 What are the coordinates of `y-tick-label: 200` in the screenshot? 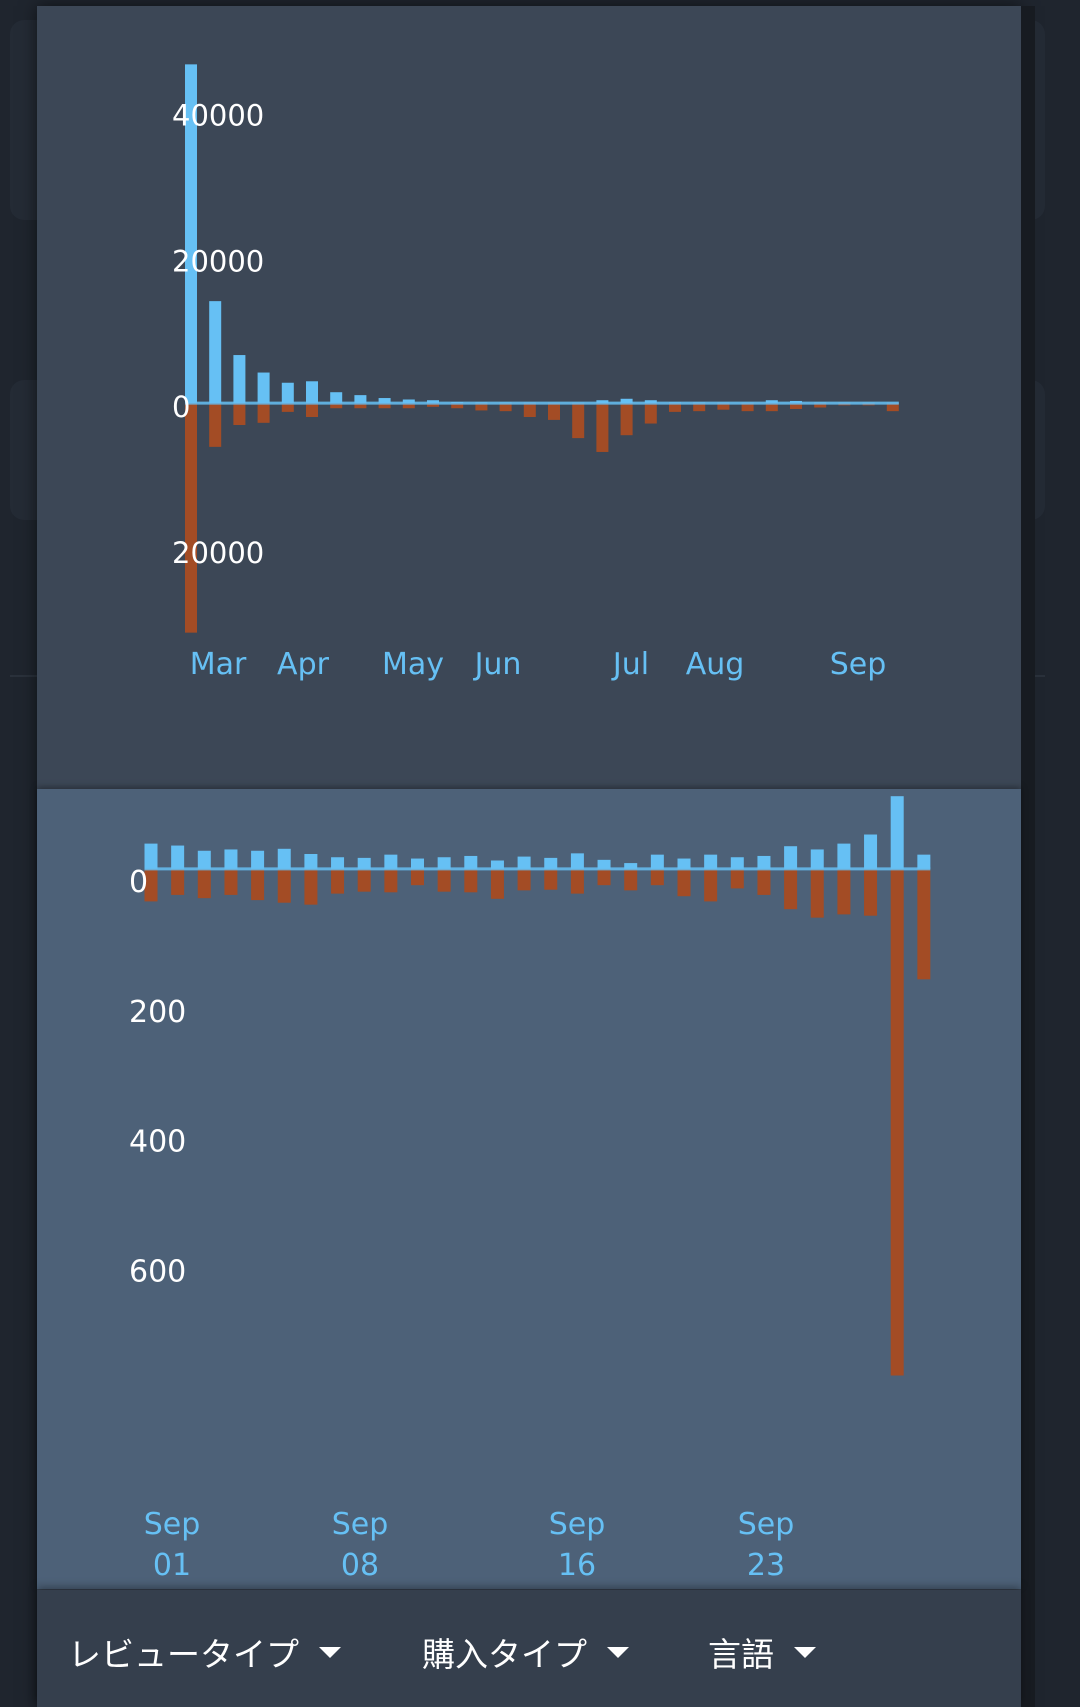 It's located at (157, 1012).